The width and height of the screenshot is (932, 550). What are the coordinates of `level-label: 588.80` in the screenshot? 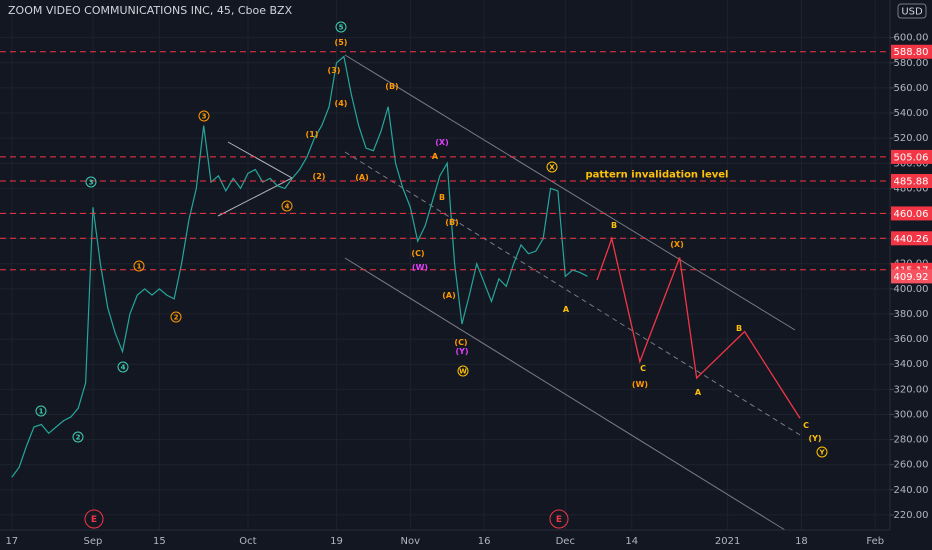 It's located at (911, 52).